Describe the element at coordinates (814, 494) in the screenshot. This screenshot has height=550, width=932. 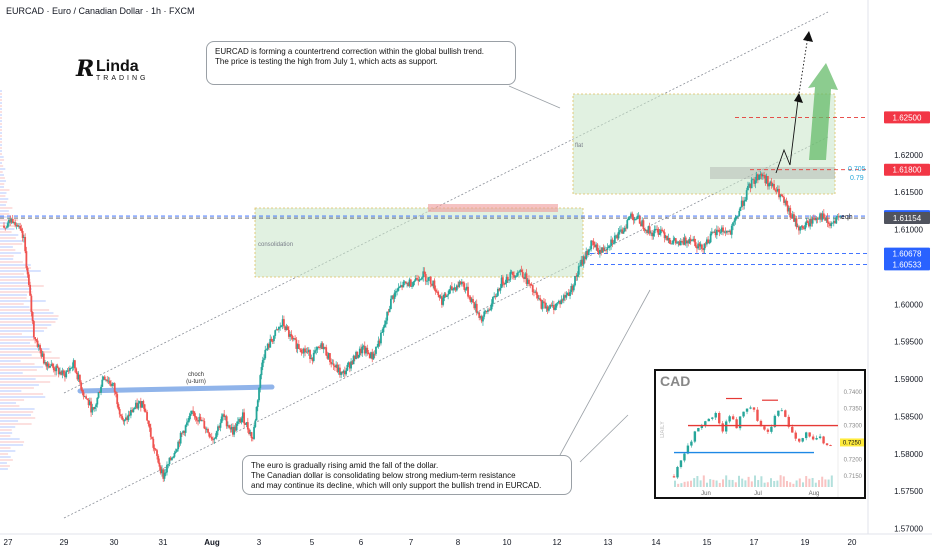
I see `inset-x-tick: Aug` at that location.